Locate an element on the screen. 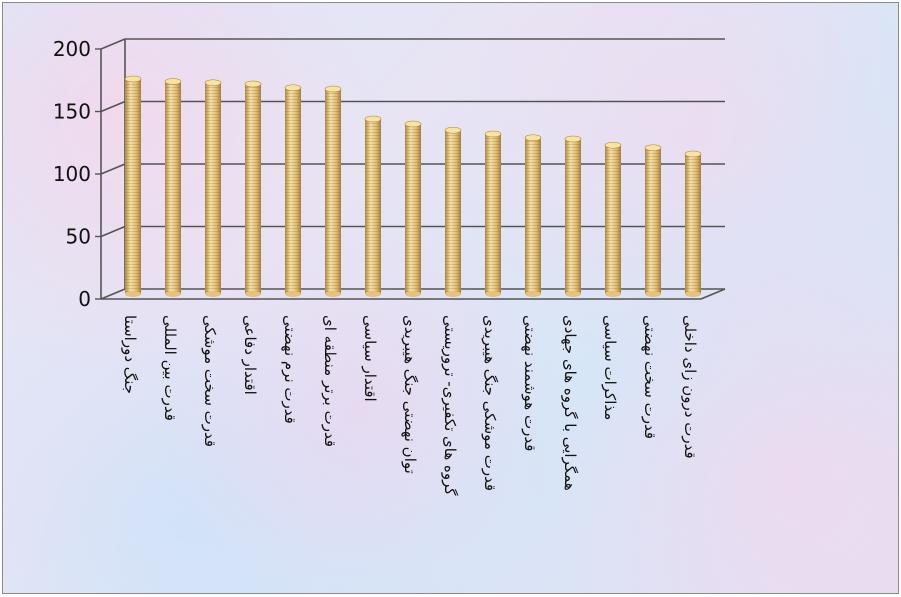 This screenshot has height=597, width=901. x-tick-label: قدرت سخت نهضتی is located at coordinates (650, 377).